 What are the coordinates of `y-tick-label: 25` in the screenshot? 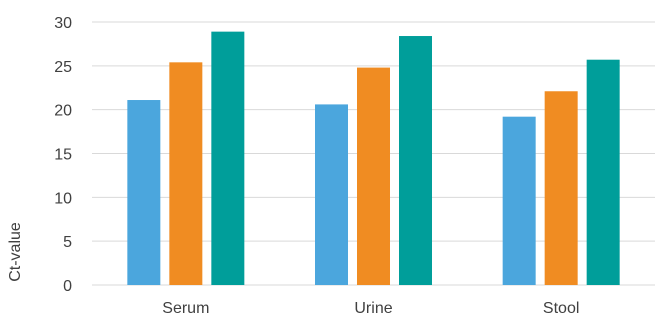 It's located at (63, 67).